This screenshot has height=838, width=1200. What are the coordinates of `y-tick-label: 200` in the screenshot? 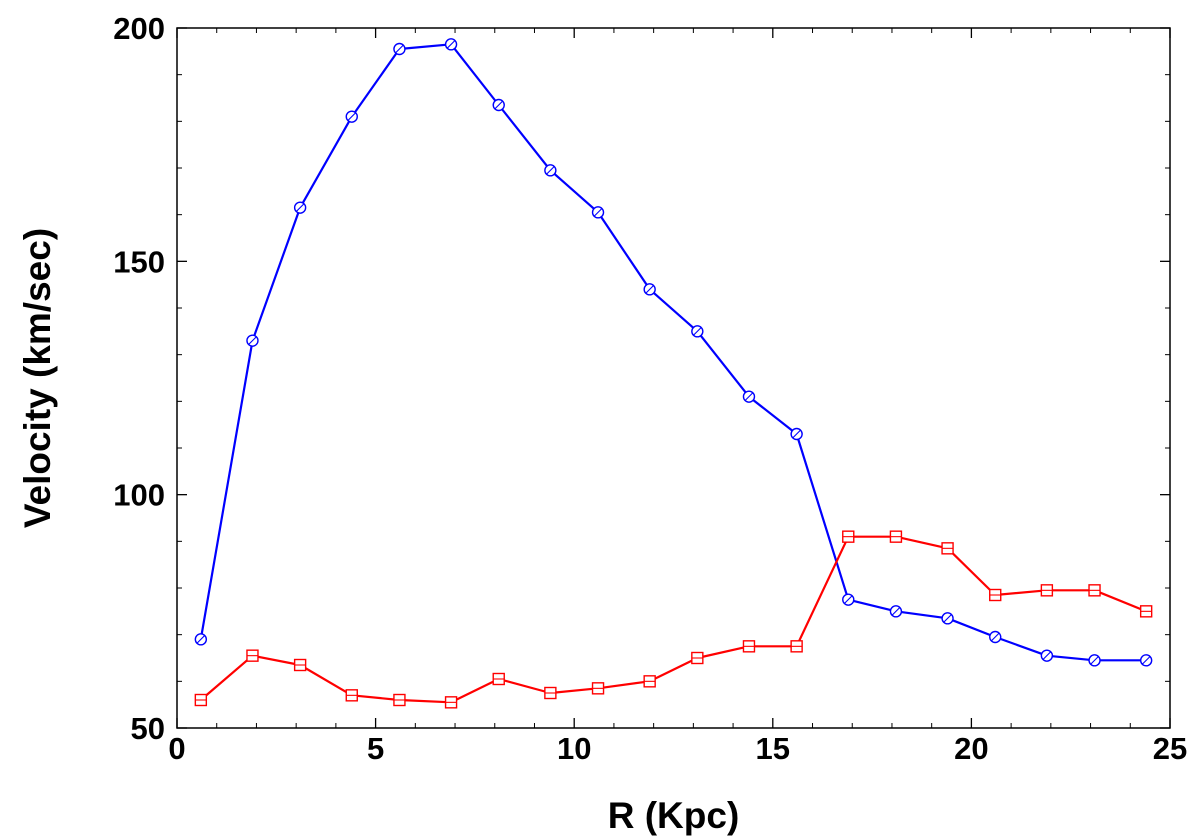 It's located at (139, 28).